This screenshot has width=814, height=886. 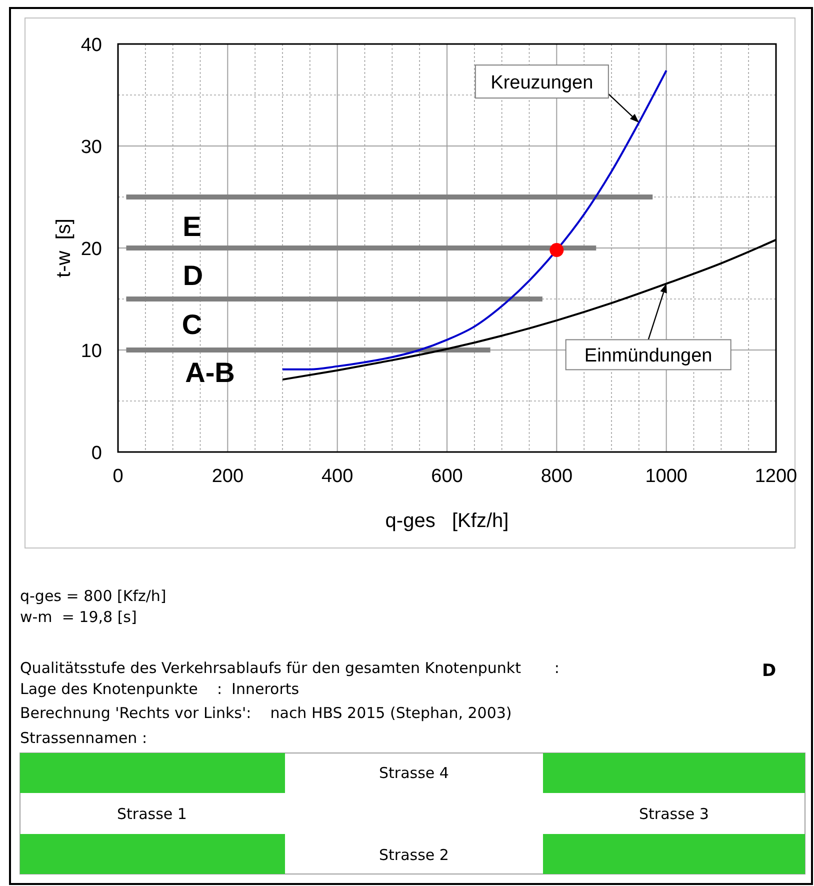 What do you see at coordinates (556, 476) in the screenshot?
I see `x-tick-label: 800` at bounding box center [556, 476].